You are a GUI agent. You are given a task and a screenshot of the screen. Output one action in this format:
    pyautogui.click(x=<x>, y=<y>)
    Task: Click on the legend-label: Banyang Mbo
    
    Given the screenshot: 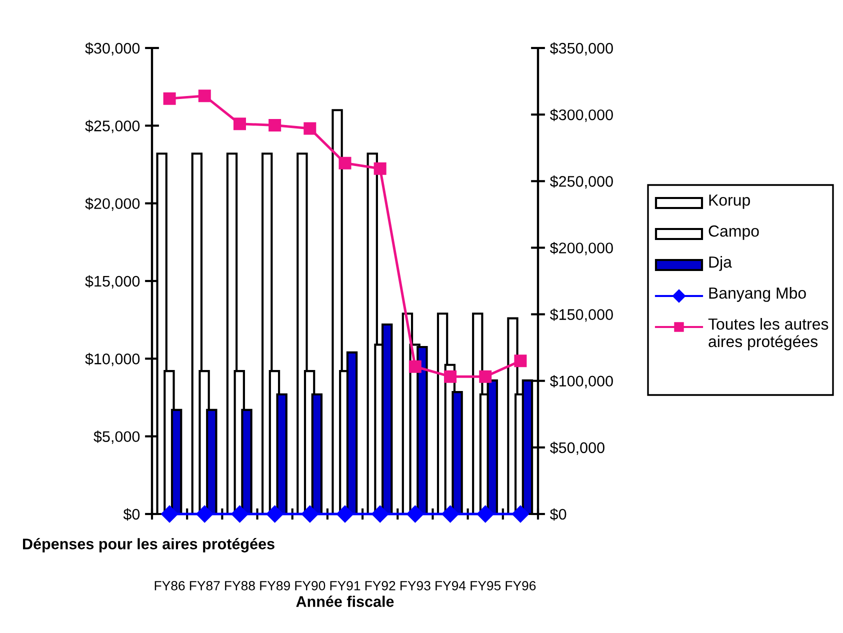 What is the action you would take?
    pyautogui.click(x=757, y=294)
    